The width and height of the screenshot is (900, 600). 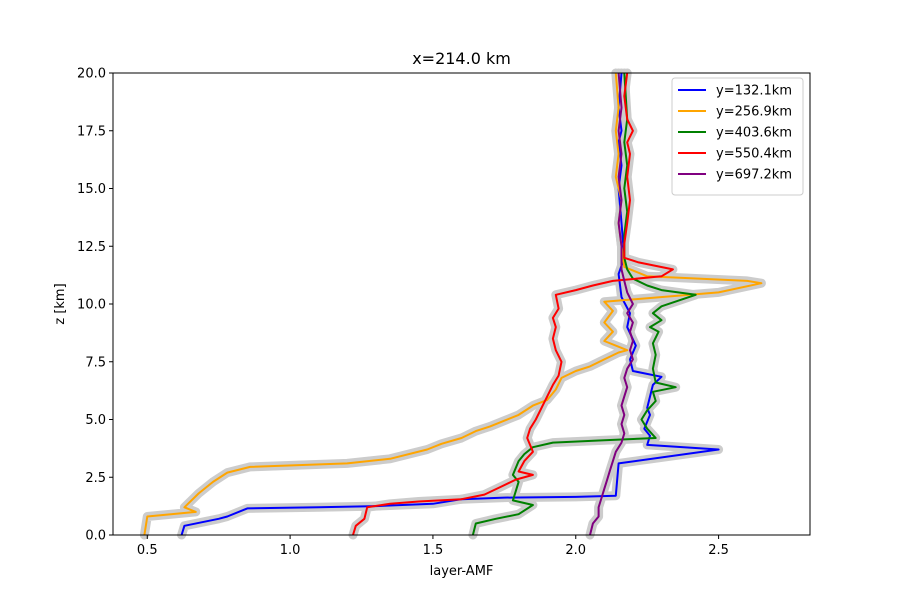 I want to click on x-axis-ticks: 0.5 1.0 1.5 2.0 2.5, so click(x=433, y=546).